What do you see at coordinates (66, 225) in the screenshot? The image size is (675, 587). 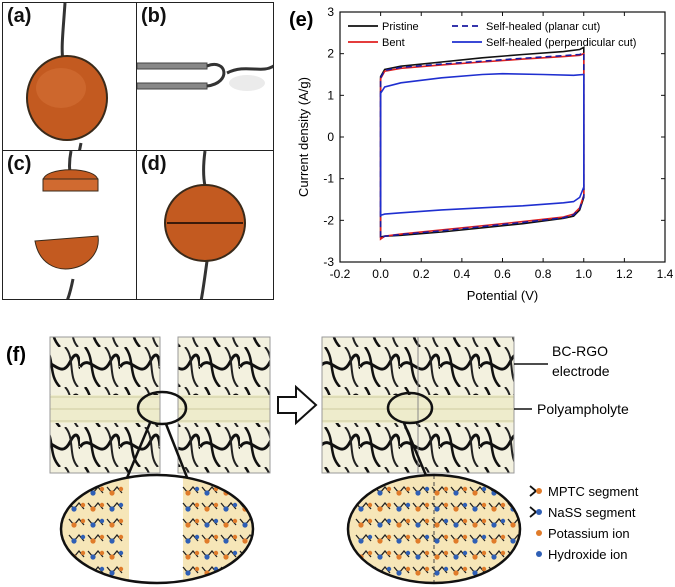 I see `photo-c-image` at bounding box center [66, 225].